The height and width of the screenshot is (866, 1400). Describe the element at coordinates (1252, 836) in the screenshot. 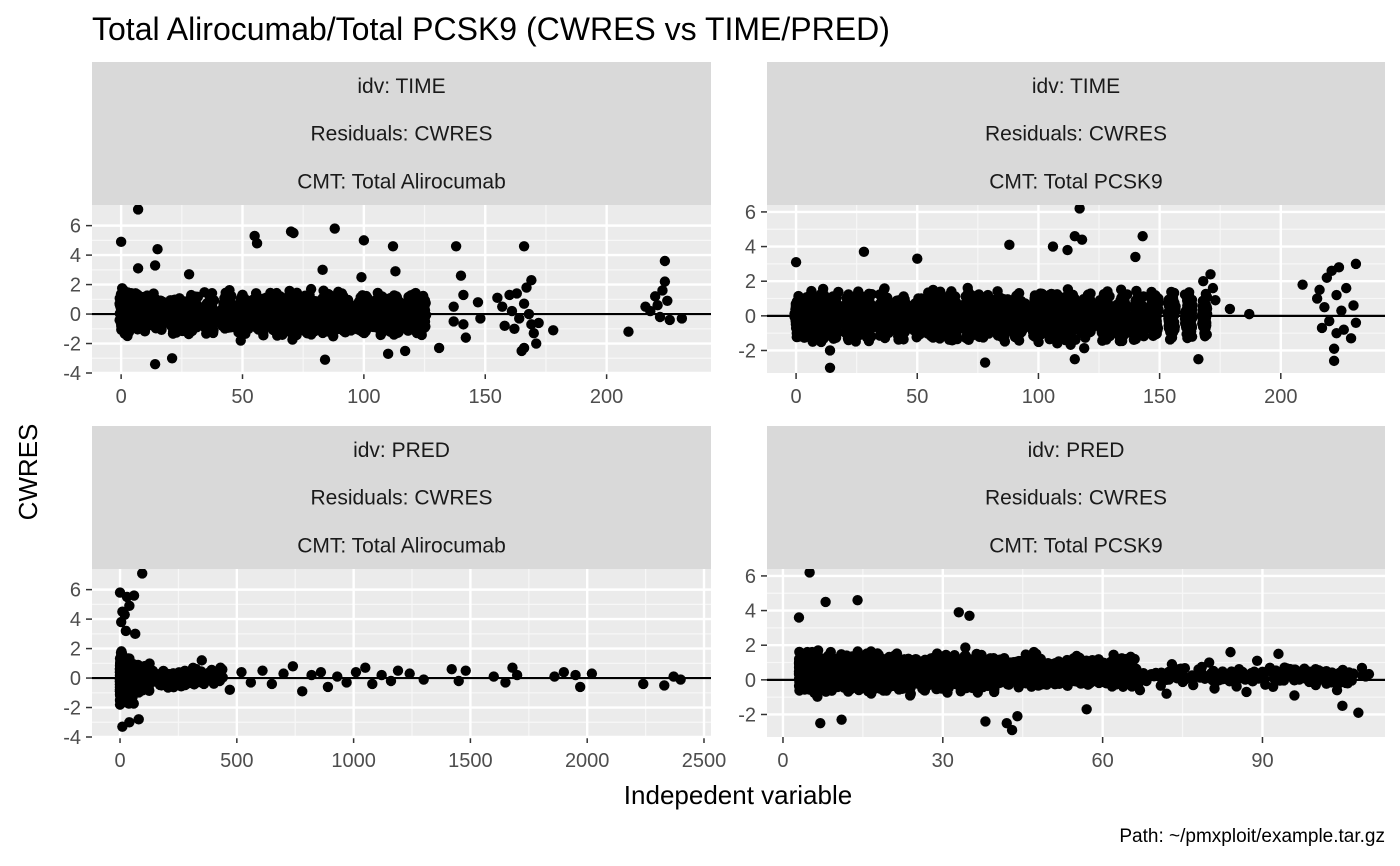

I see `caption: Path: ~/pmxploit/example.tar.gz` at that location.